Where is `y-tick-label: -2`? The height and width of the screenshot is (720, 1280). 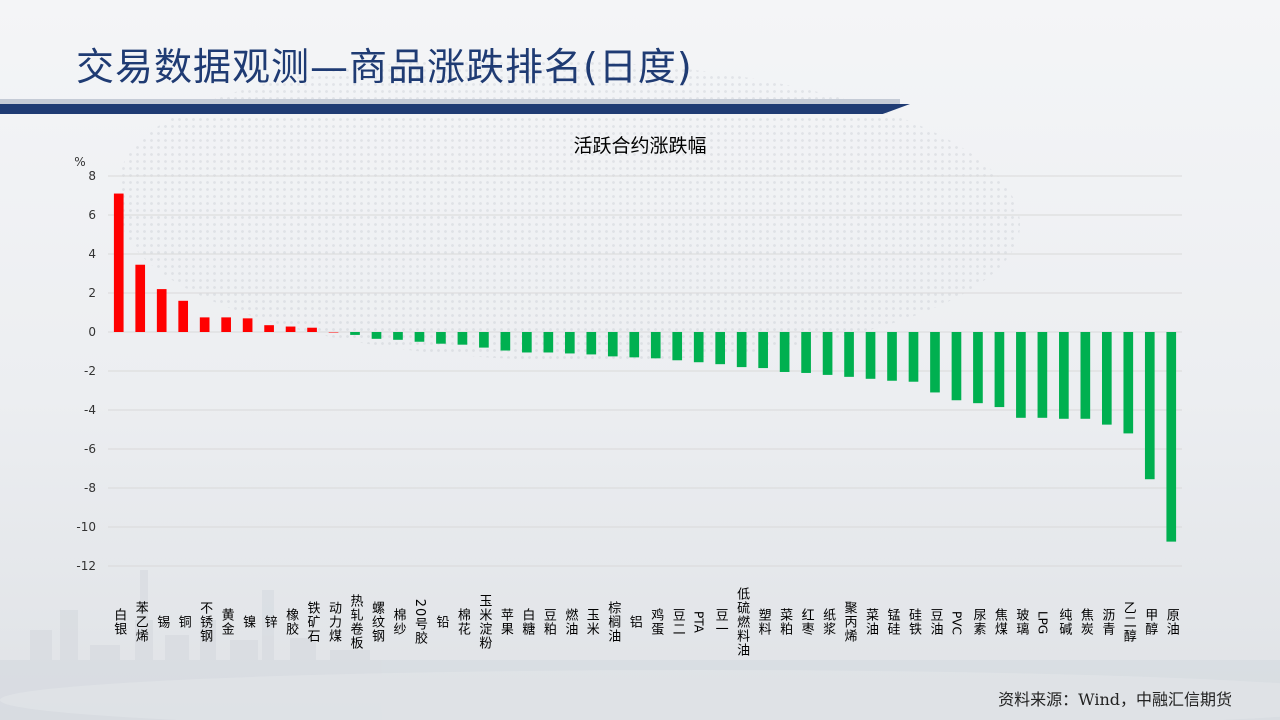 y-tick-label: -2 is located at coordinates (90, 371).